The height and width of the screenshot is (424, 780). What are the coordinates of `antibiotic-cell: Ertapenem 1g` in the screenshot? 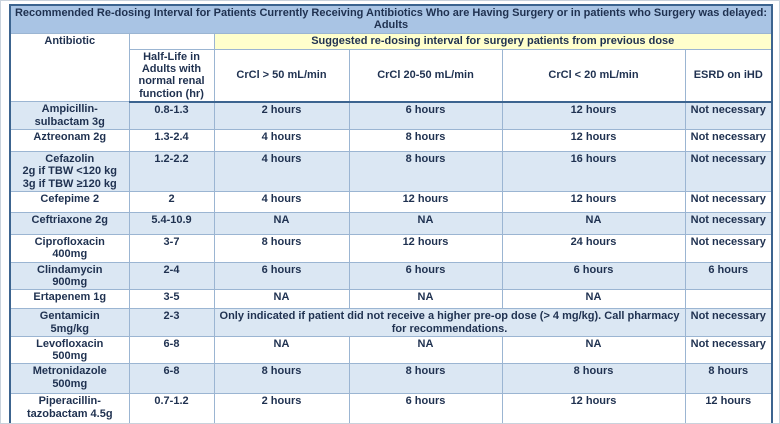 It's located at (69, 299).